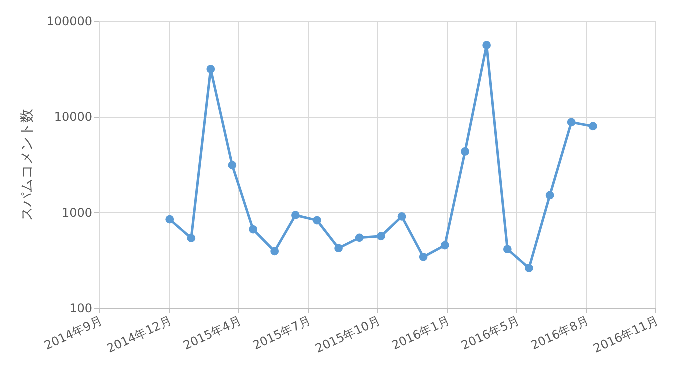  I want to click on x-tick-label: 2015年10月, so click(348, 335).